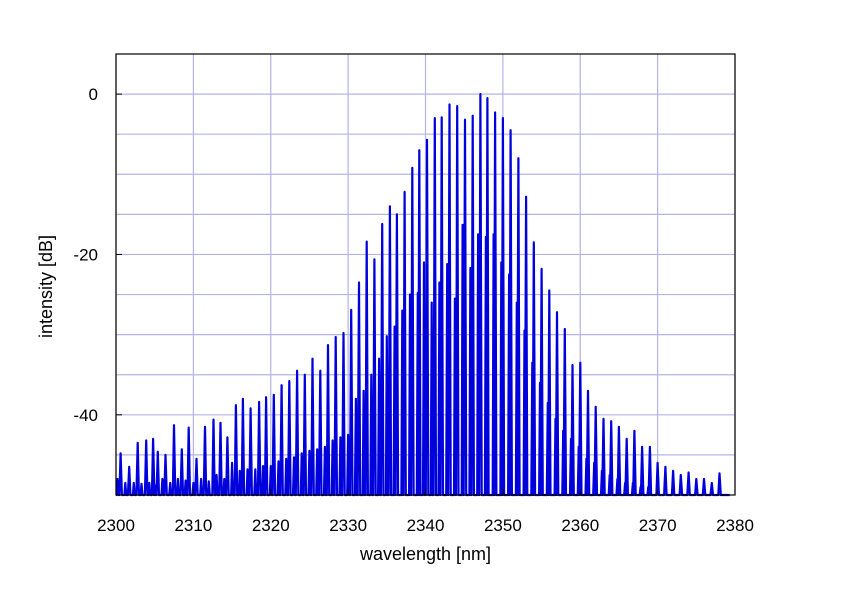 This screenshot has width=851, height=600. Describe the element at coordinates (425, 554) in the screenshot. I see `x-axis-label: wavelength [nm]` at that location.